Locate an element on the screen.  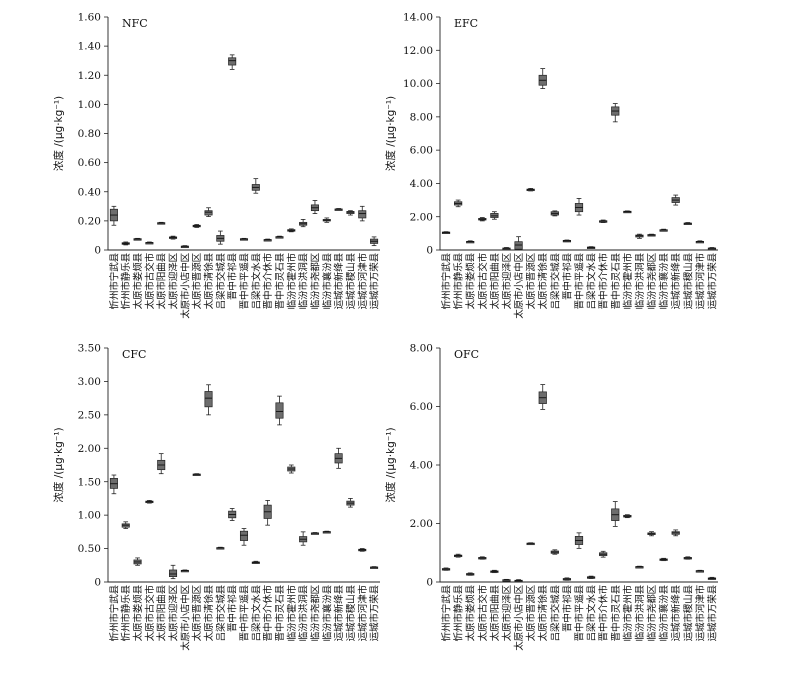
x-category-label: 太原市古交市 is located at coordinates (483, 612).